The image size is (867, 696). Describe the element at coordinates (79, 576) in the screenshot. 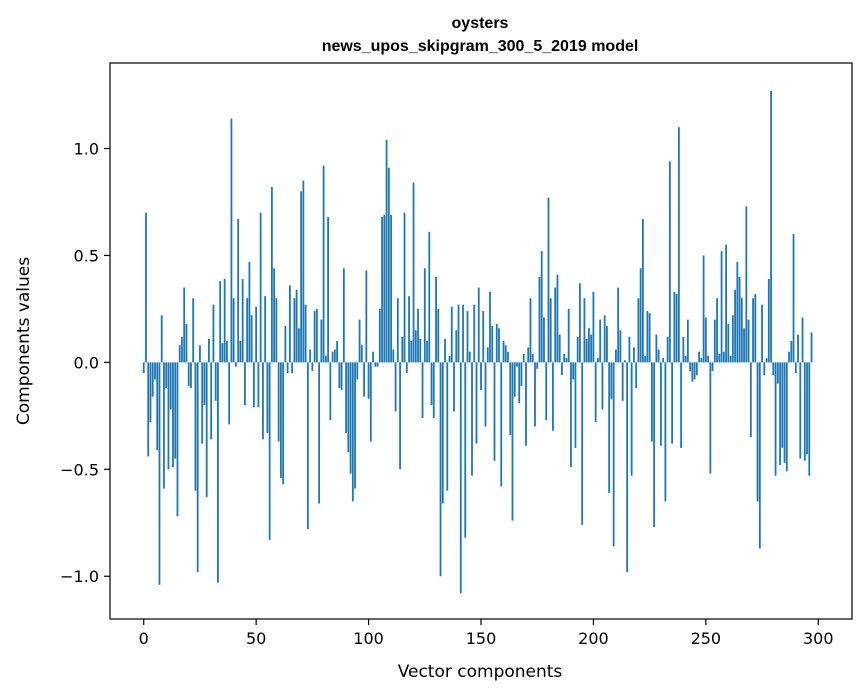

I see `y-tick-label: −1.0` at that location.